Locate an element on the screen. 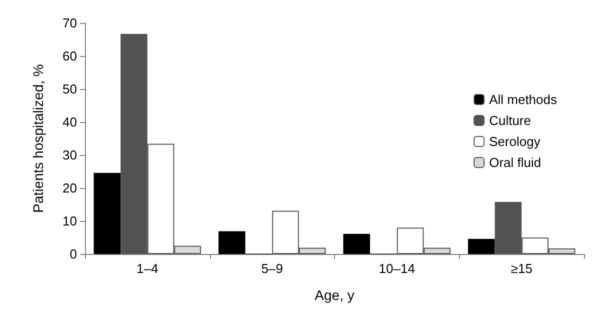 The width and height of the screenshot is (600, 321). legend-label: Culture is located at coordinates (510, 120).